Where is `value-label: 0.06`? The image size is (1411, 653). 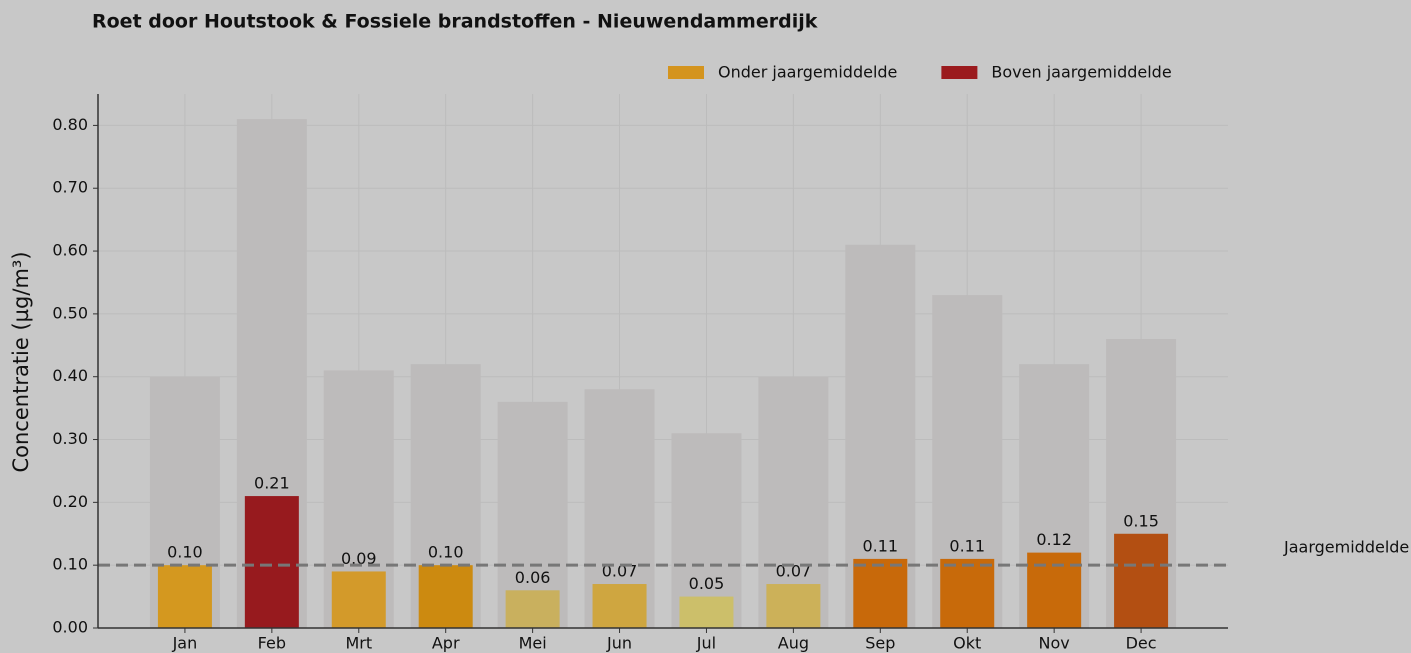 value-label: 0.06 is located at coordinates (533, 577).